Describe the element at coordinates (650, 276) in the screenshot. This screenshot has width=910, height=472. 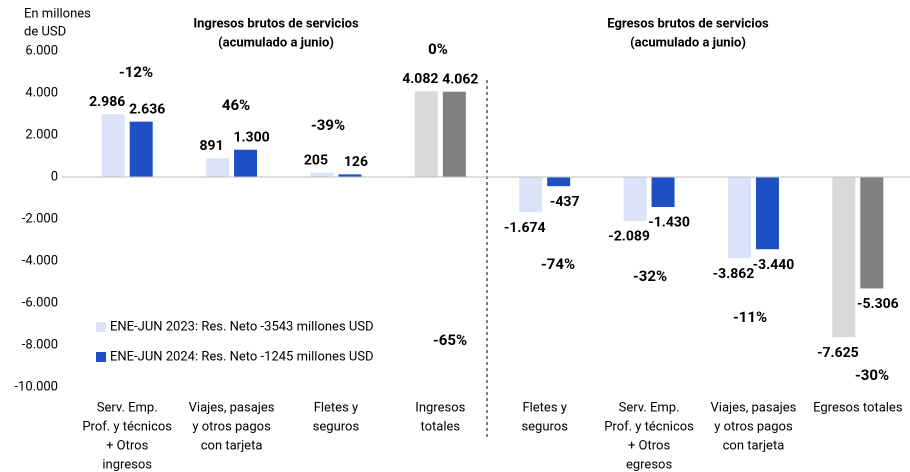
I see `change-annotation: -32%` at that location.